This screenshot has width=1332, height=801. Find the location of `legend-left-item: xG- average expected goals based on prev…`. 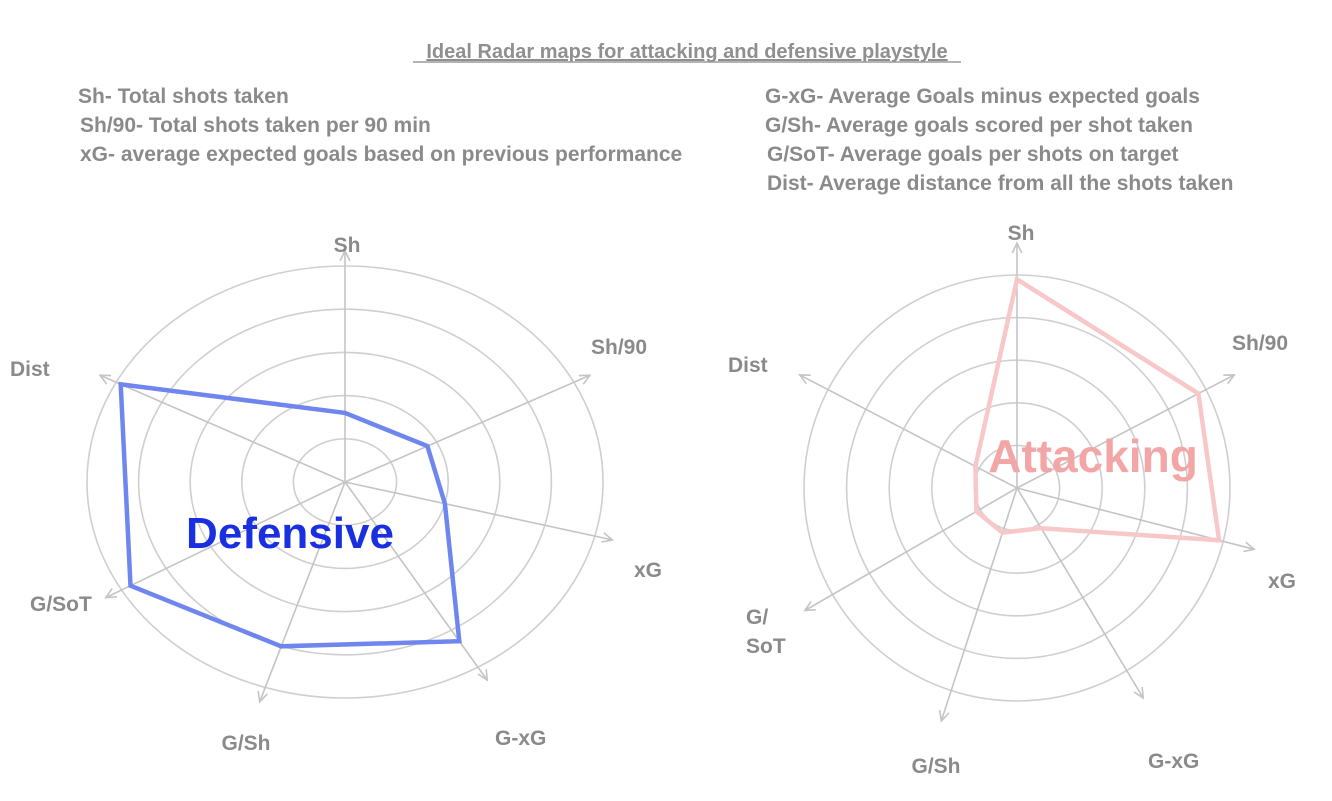

legend-left-item: xG- average expected goals based on prev… is located at coordinates (381, 154).